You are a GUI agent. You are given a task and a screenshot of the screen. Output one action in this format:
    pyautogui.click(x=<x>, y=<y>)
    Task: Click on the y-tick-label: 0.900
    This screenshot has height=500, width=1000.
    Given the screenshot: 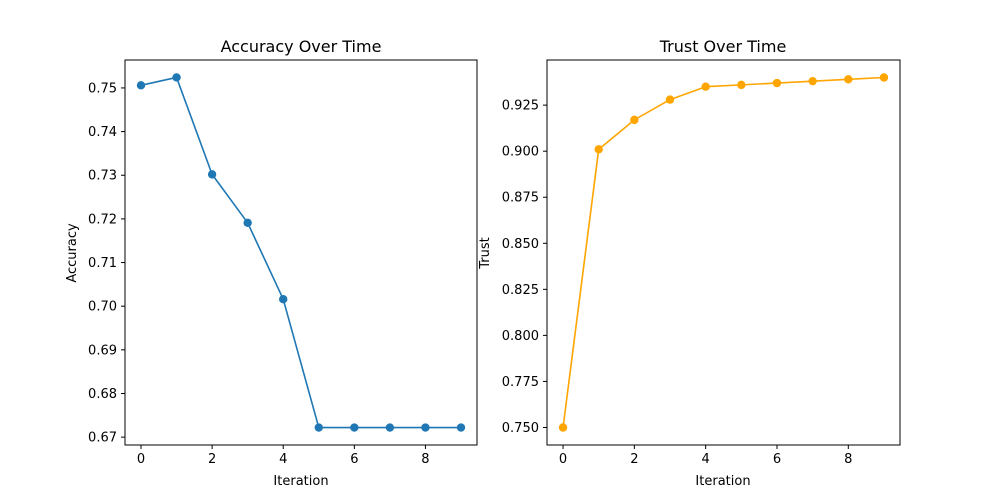 What is the action you would take?
    pyautogui.click(x=520, y=152)
    